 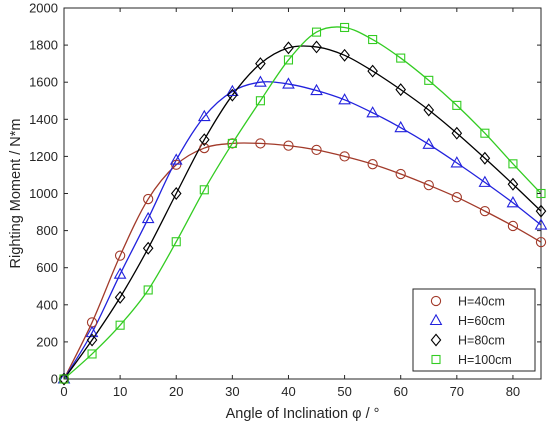 What do you see at coordinates (176, 391) in the screenshot?
I see `x-tick-label: 20` at bounding box center [176, 391].